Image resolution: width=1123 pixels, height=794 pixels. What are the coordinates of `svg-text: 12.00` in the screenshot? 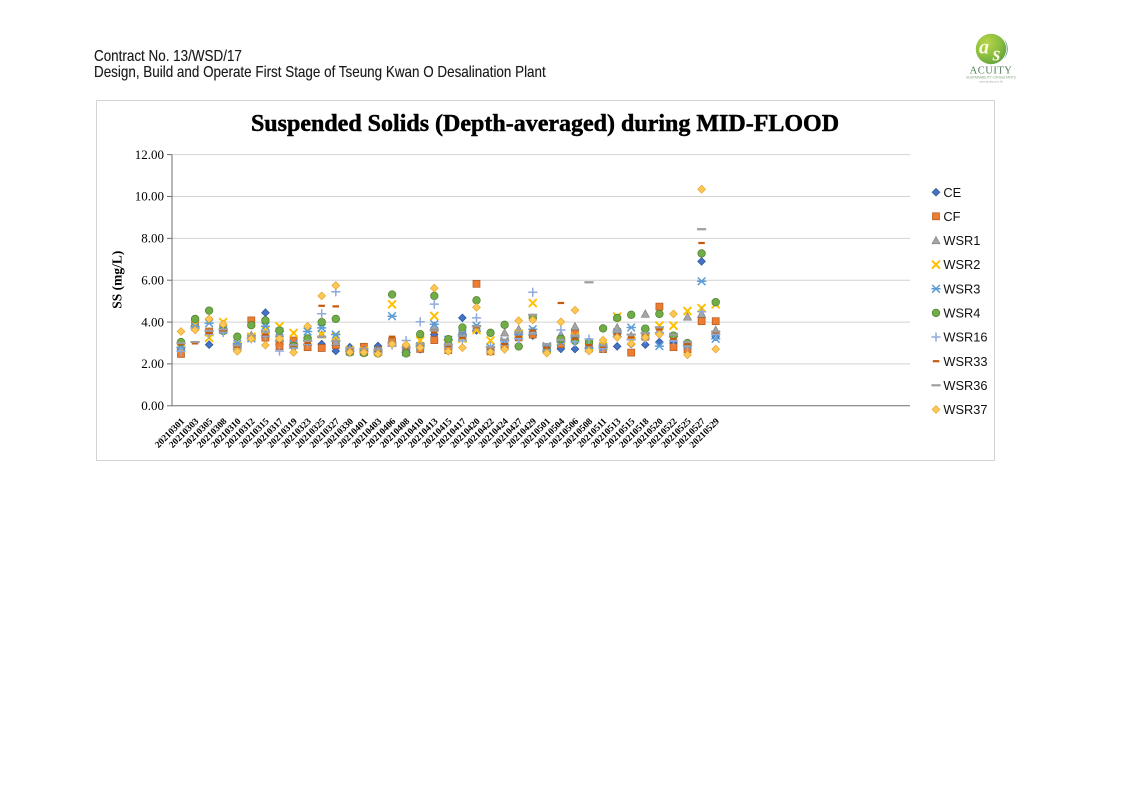 It's located at (149, 154).